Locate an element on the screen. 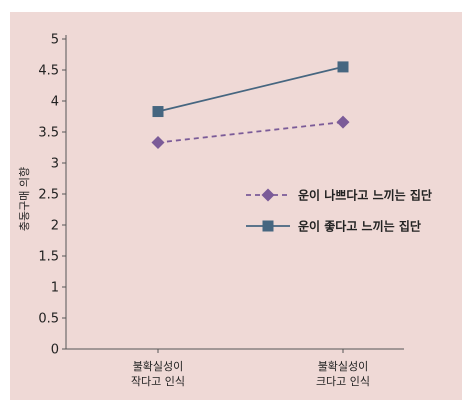 The width and height of the screenshot is (474, 410). x-tick-label: 크다고 인식 is located at coordinates (343, 381).